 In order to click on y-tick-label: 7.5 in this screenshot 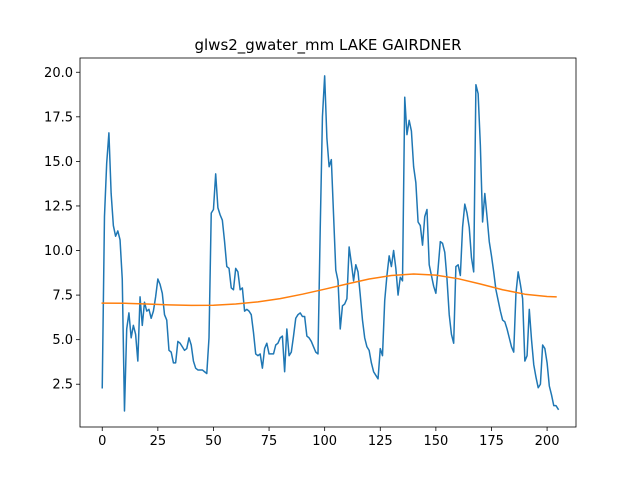, I will do `click(62, 296)`.